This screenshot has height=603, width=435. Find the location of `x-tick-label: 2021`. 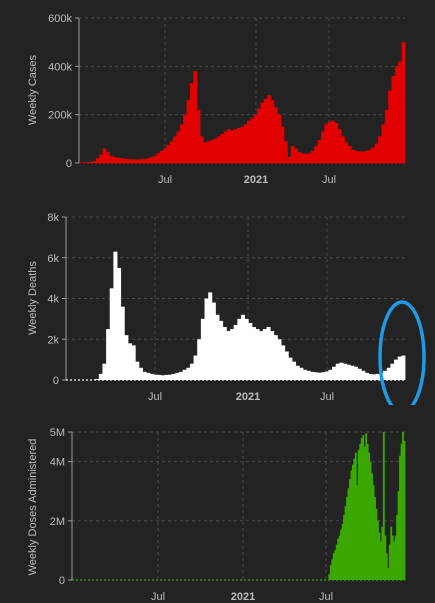

x-tick-label: 2021 is located at coordinates (243, 597).